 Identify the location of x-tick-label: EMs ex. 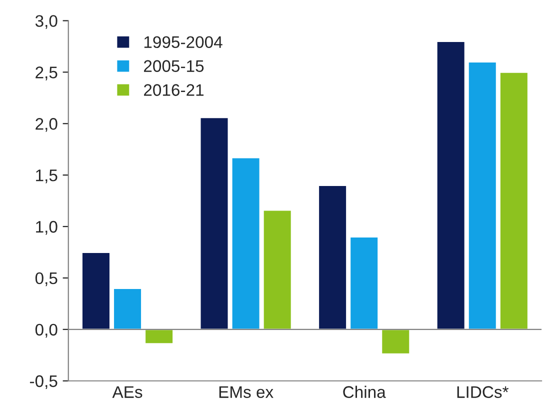
(246, 392).